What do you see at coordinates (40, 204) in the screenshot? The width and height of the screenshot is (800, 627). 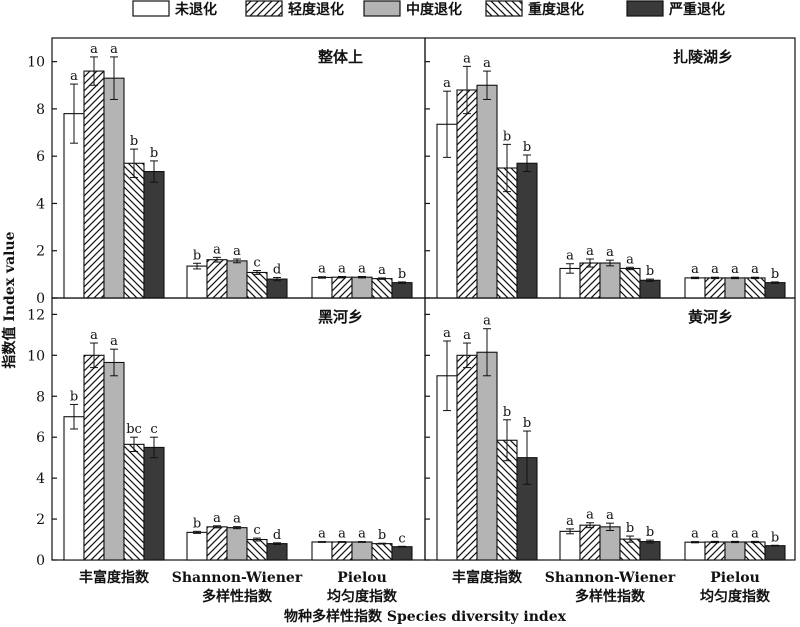 I see `y-tick-label: 4` at bounding box center [40, 204].